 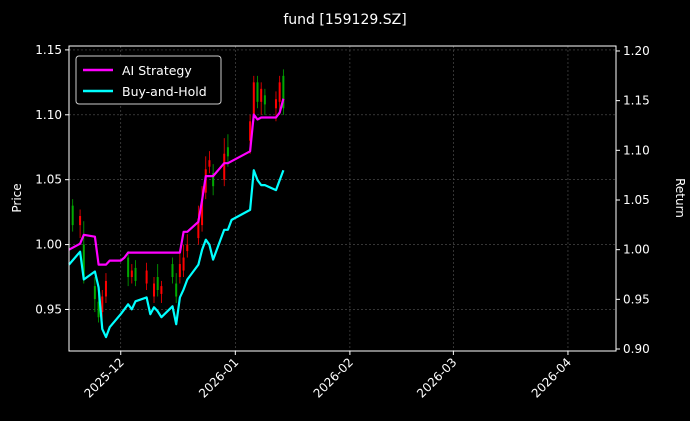 What do you see at coordinates (176, 182) in the screenshot?
I see `line-ai-strategy` at bounding box center [176, 182].